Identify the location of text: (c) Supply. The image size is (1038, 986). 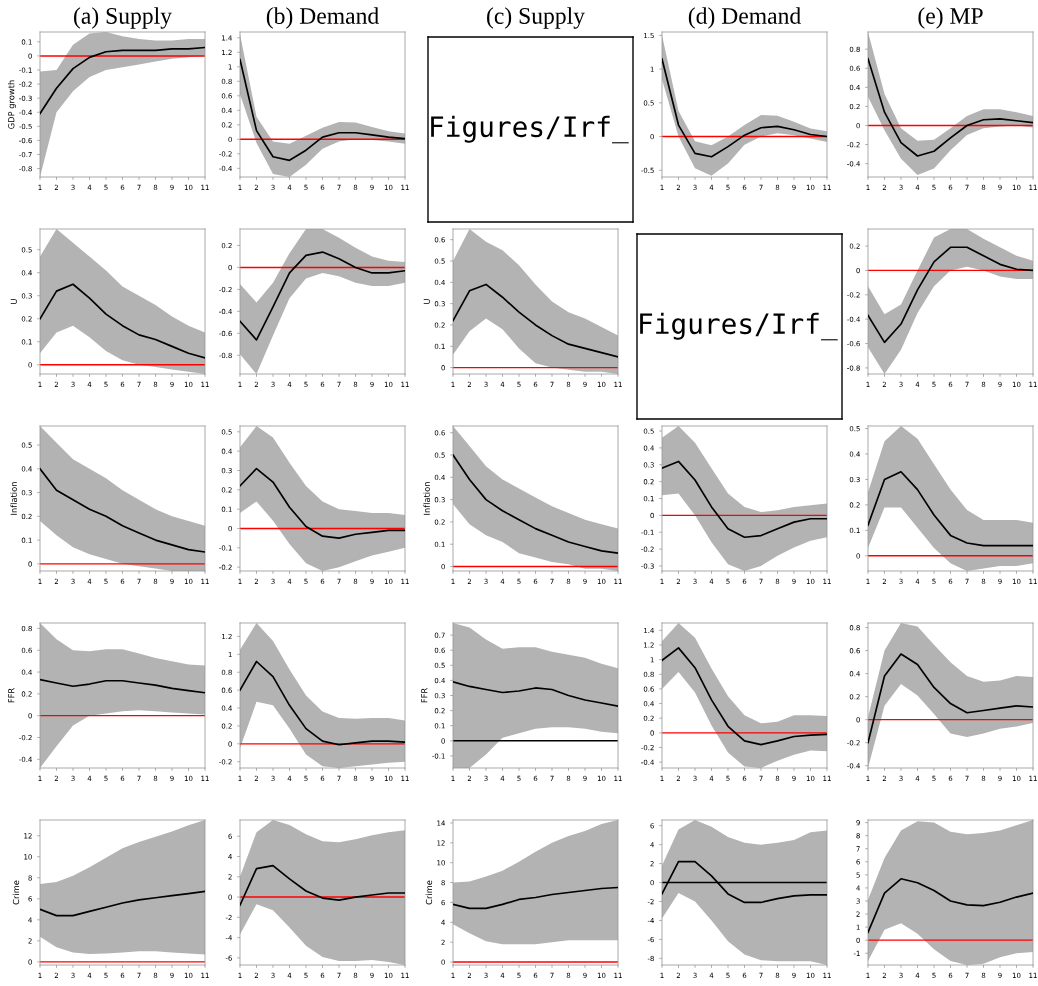
(536, 18).